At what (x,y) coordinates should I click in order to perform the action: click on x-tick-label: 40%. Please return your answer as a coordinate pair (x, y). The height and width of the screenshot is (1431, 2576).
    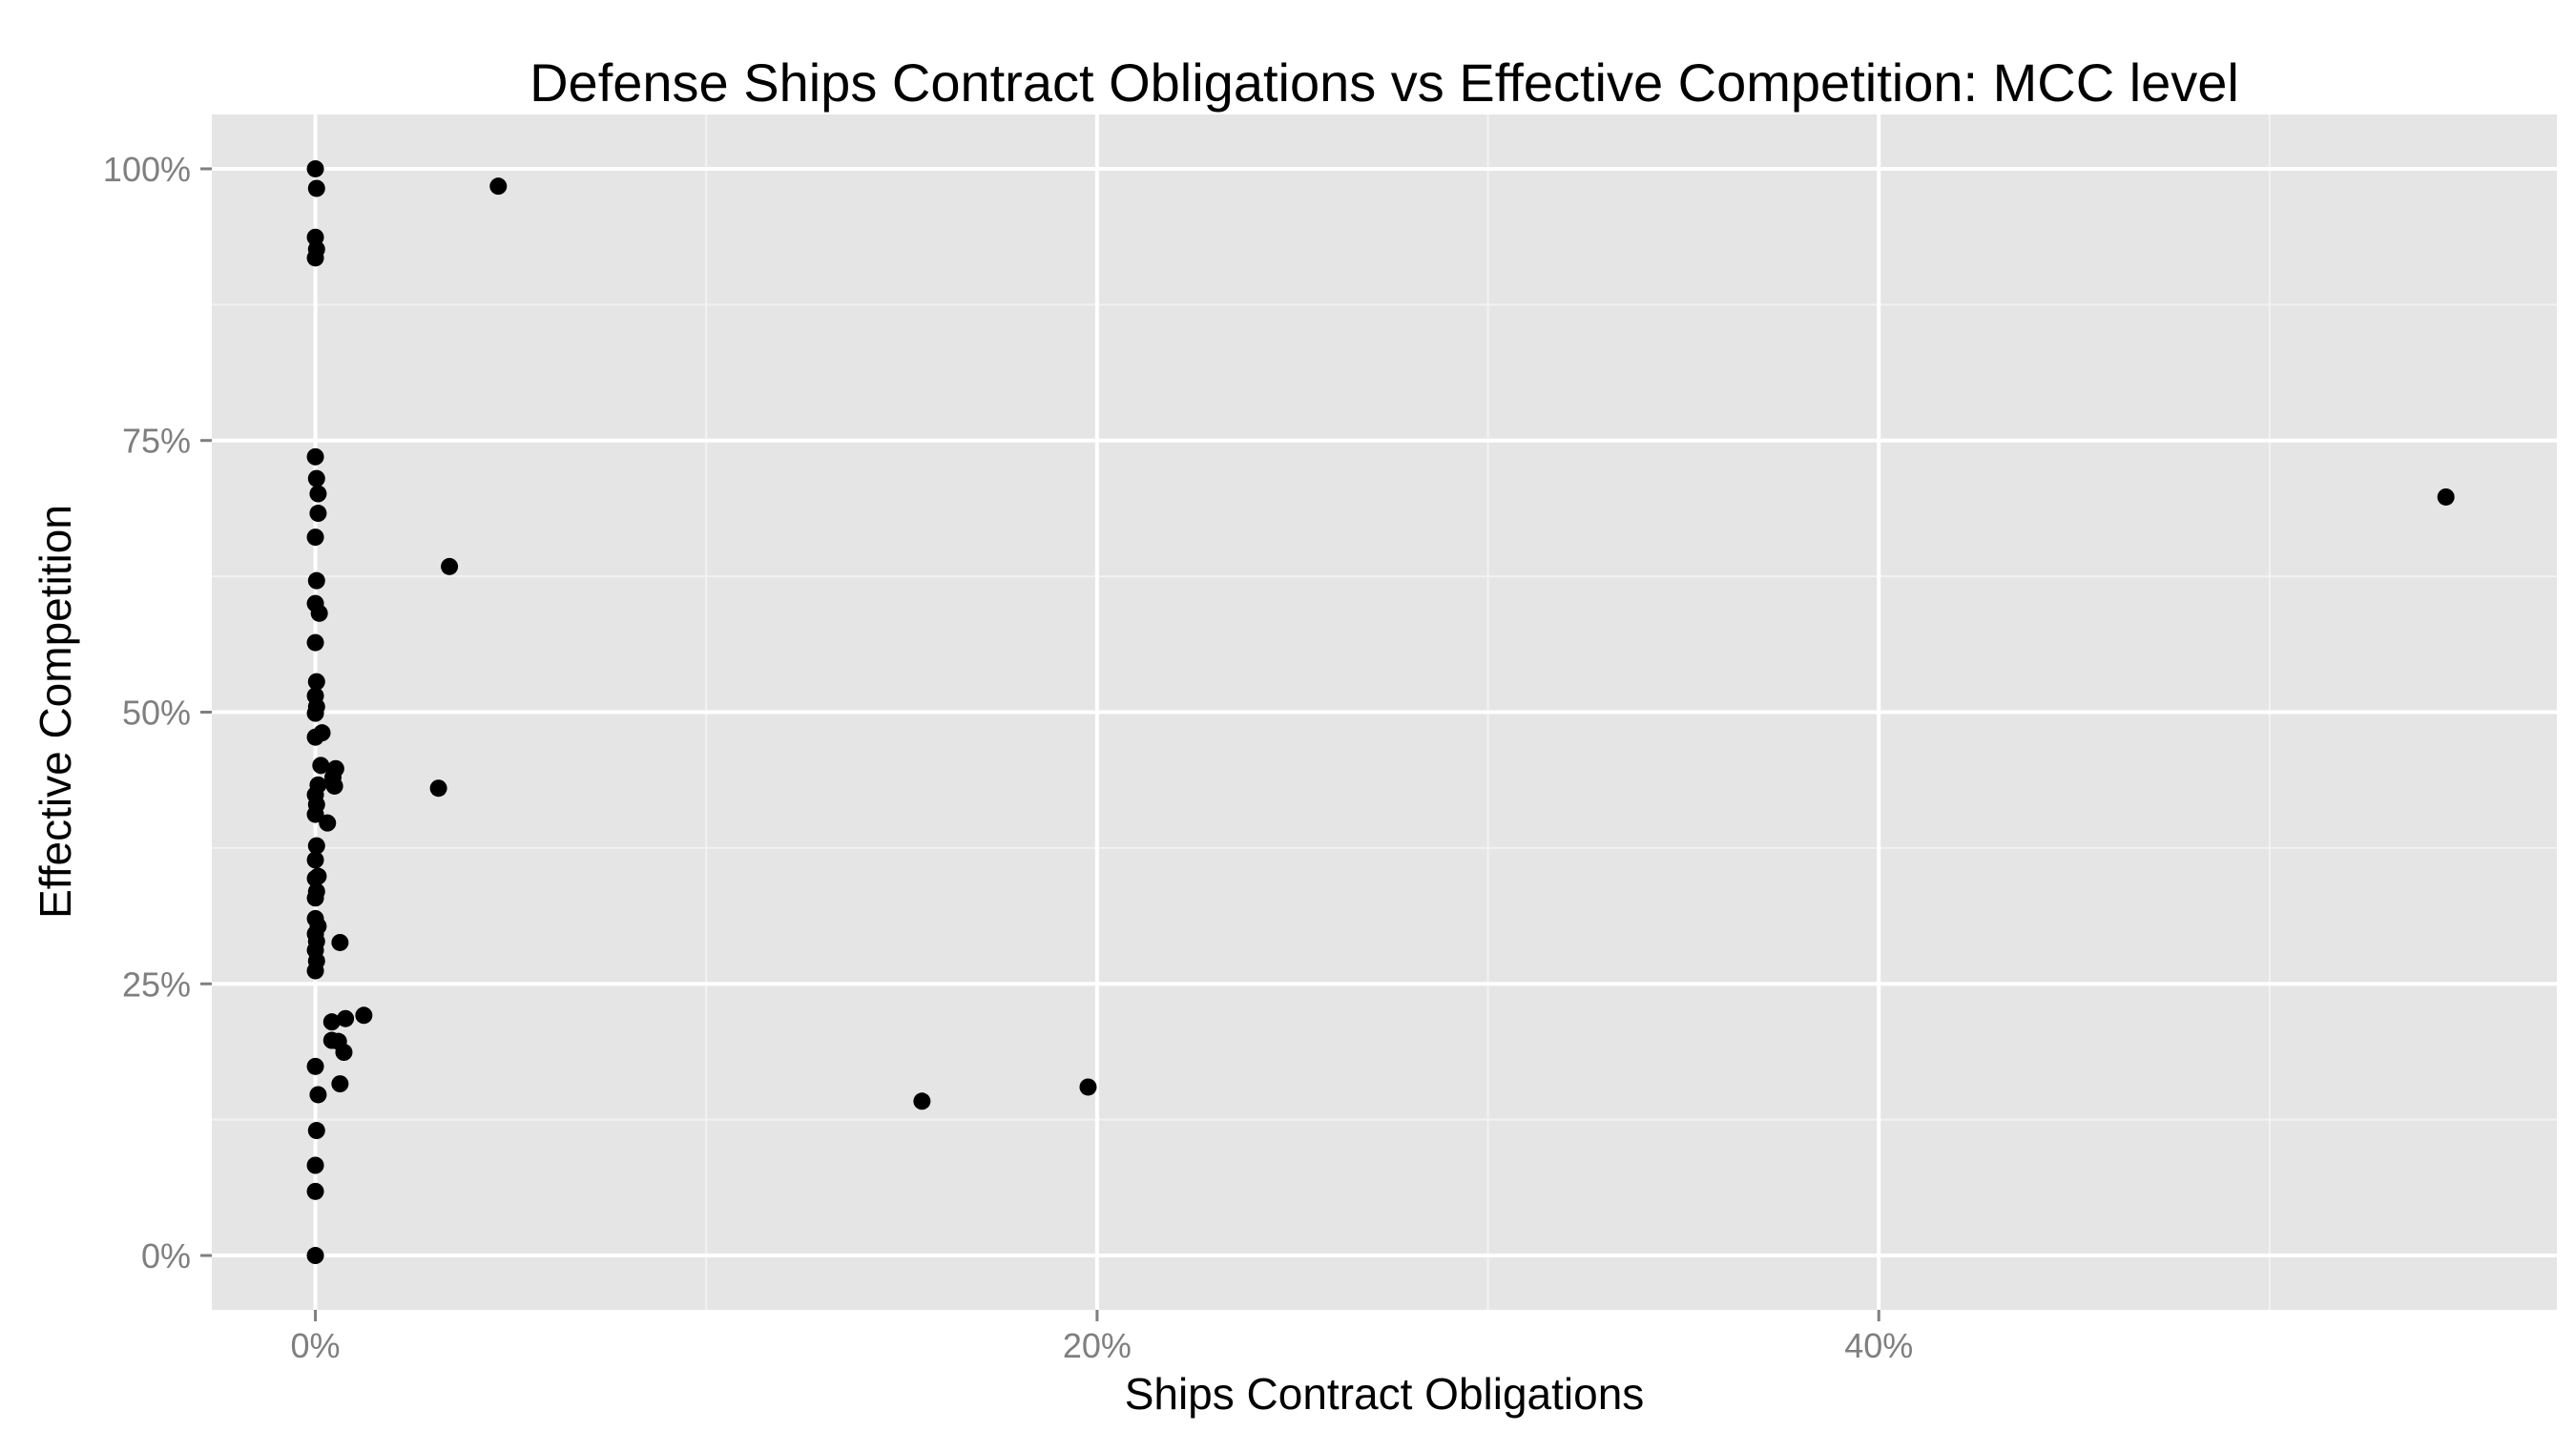
    Looking at the image, I should click on (1878, 1345).